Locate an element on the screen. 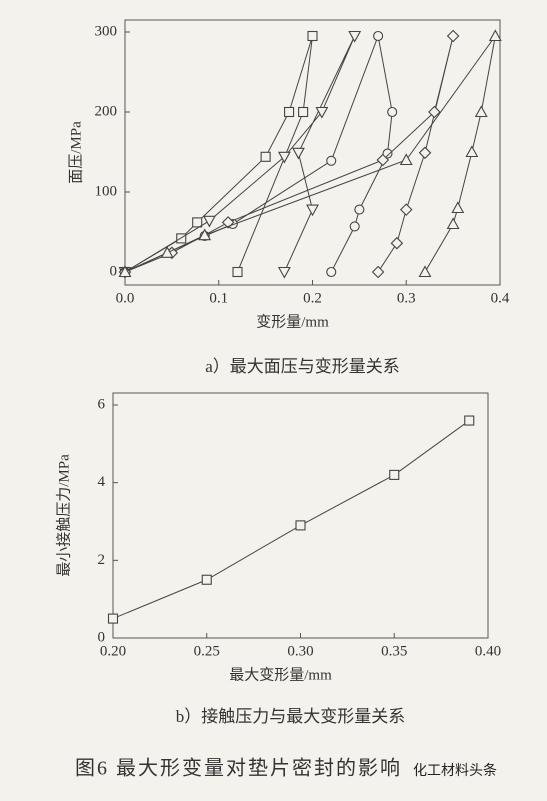  x-tick-label: 0.0 is located at coordinates (125, 298).